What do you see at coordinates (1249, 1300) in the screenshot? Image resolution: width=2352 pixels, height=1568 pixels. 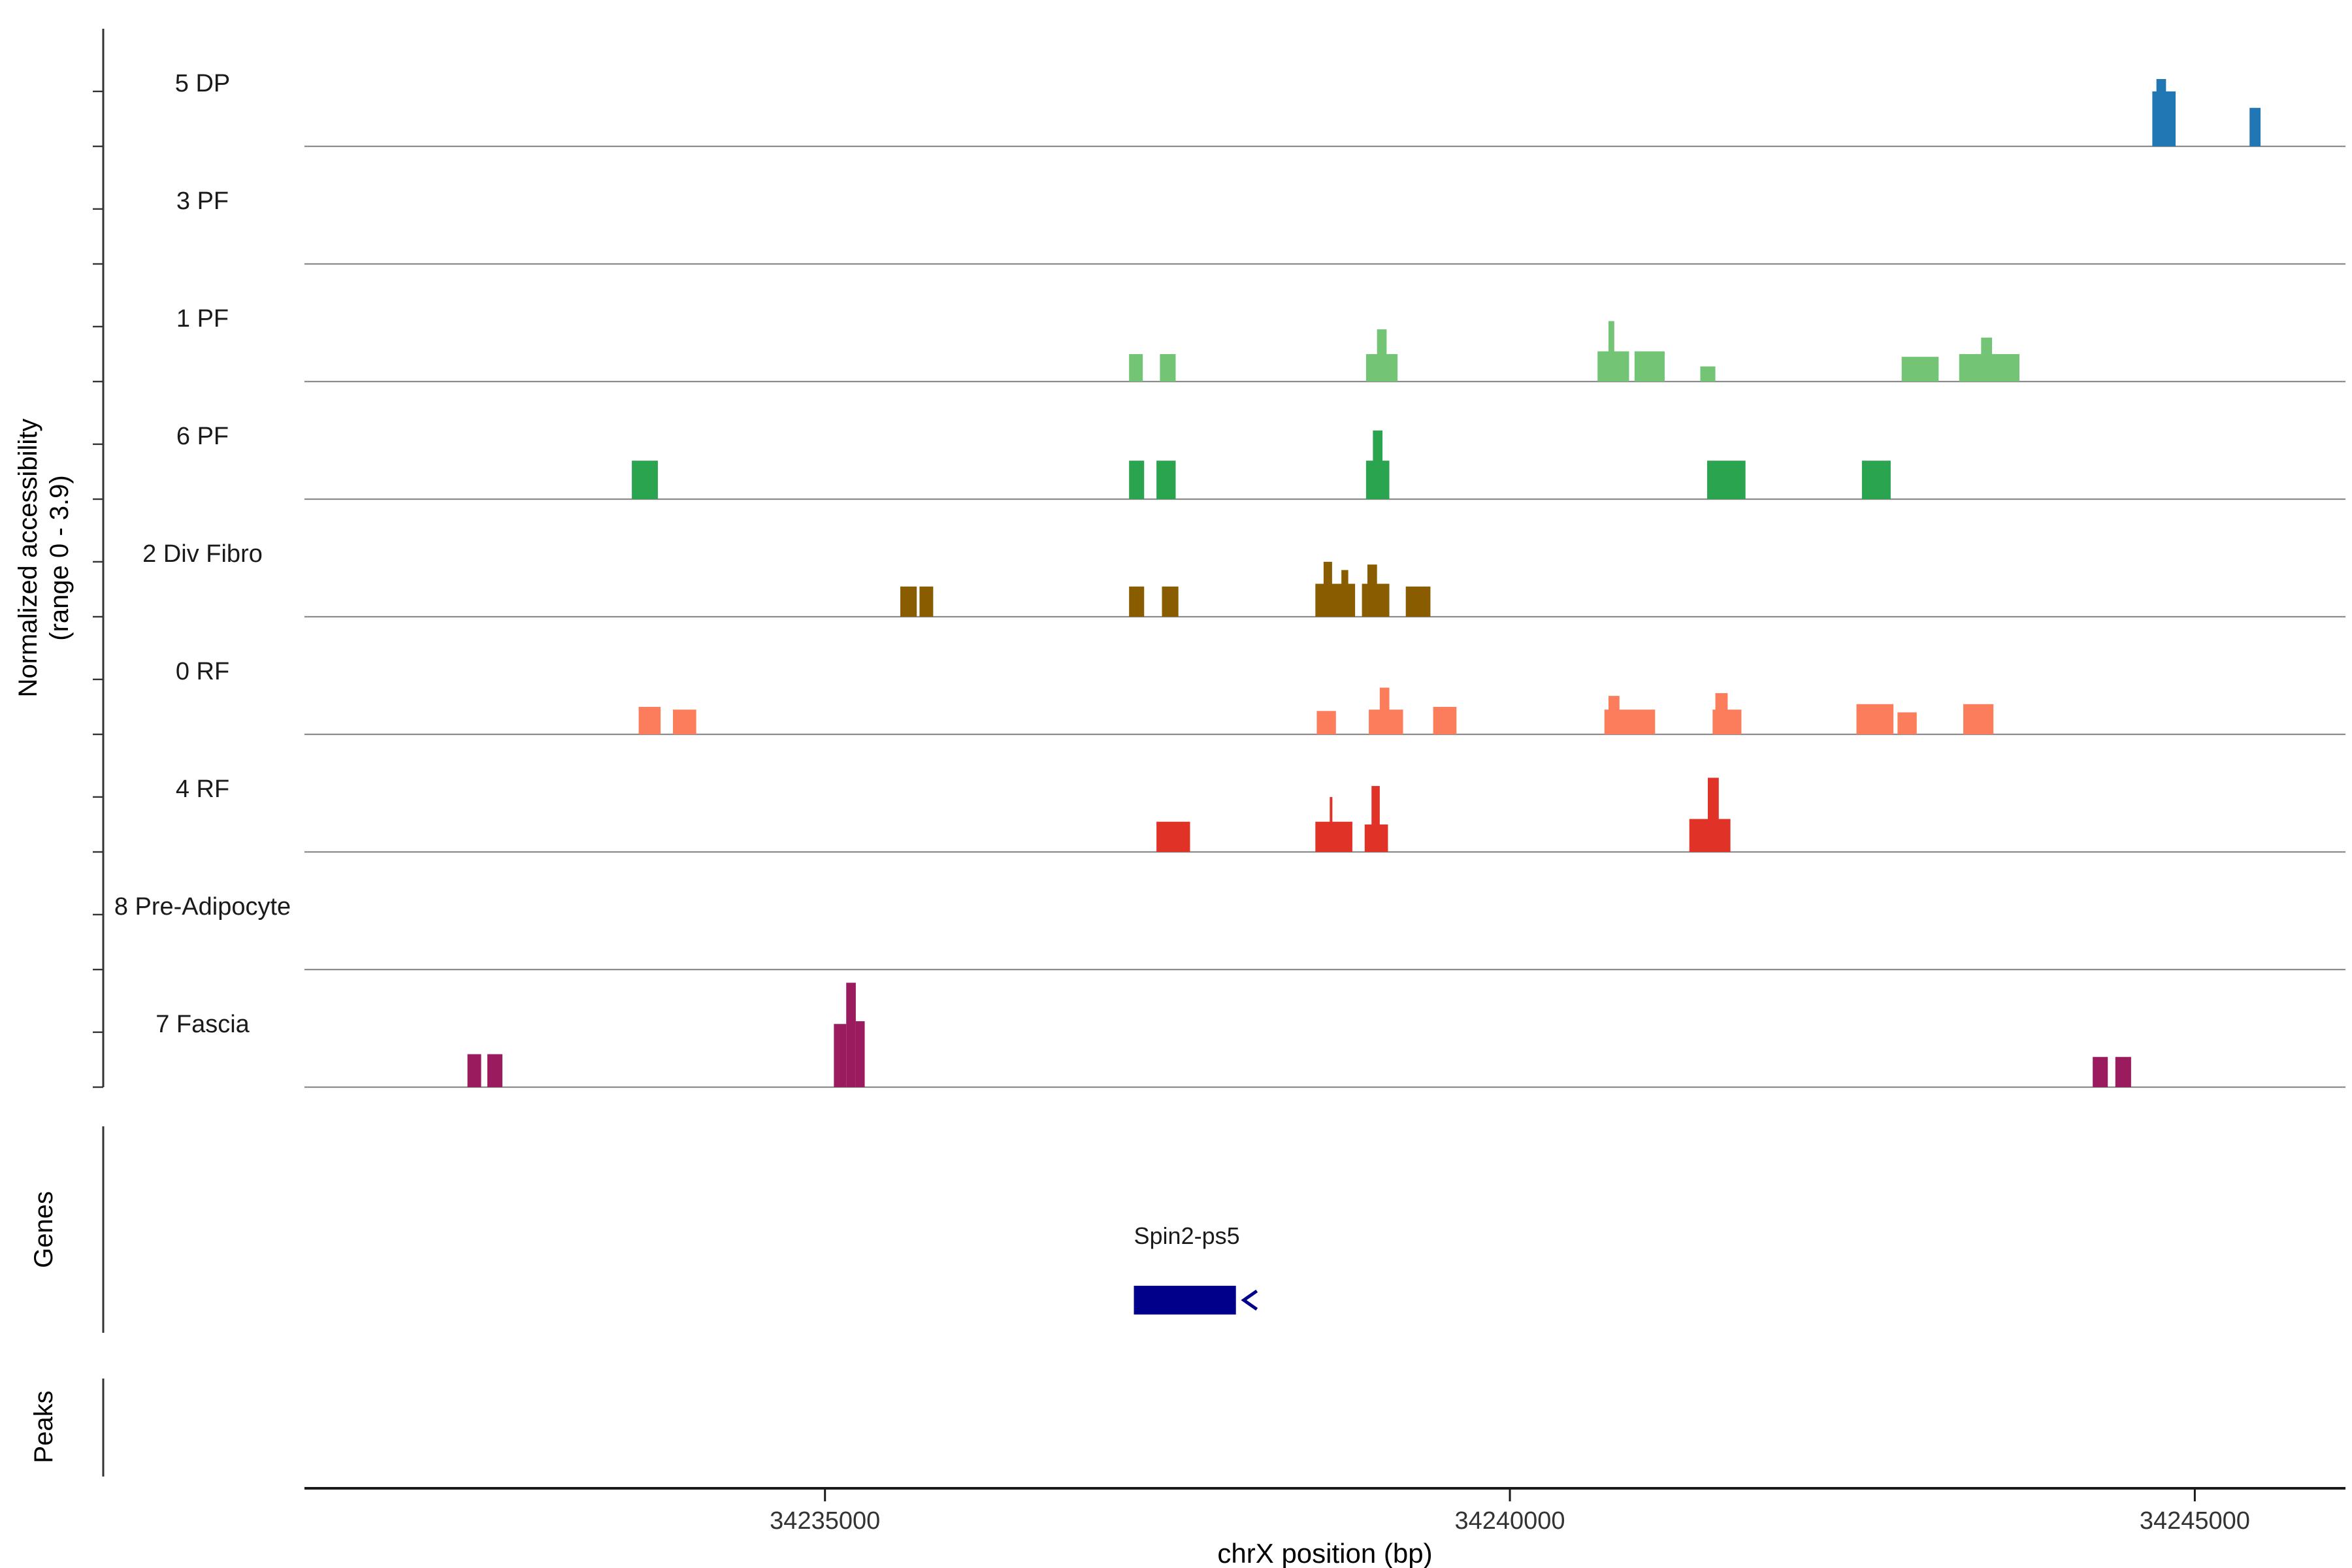 I see `gene-strand-arrow-icon` at bounding box center [1249, 1300].